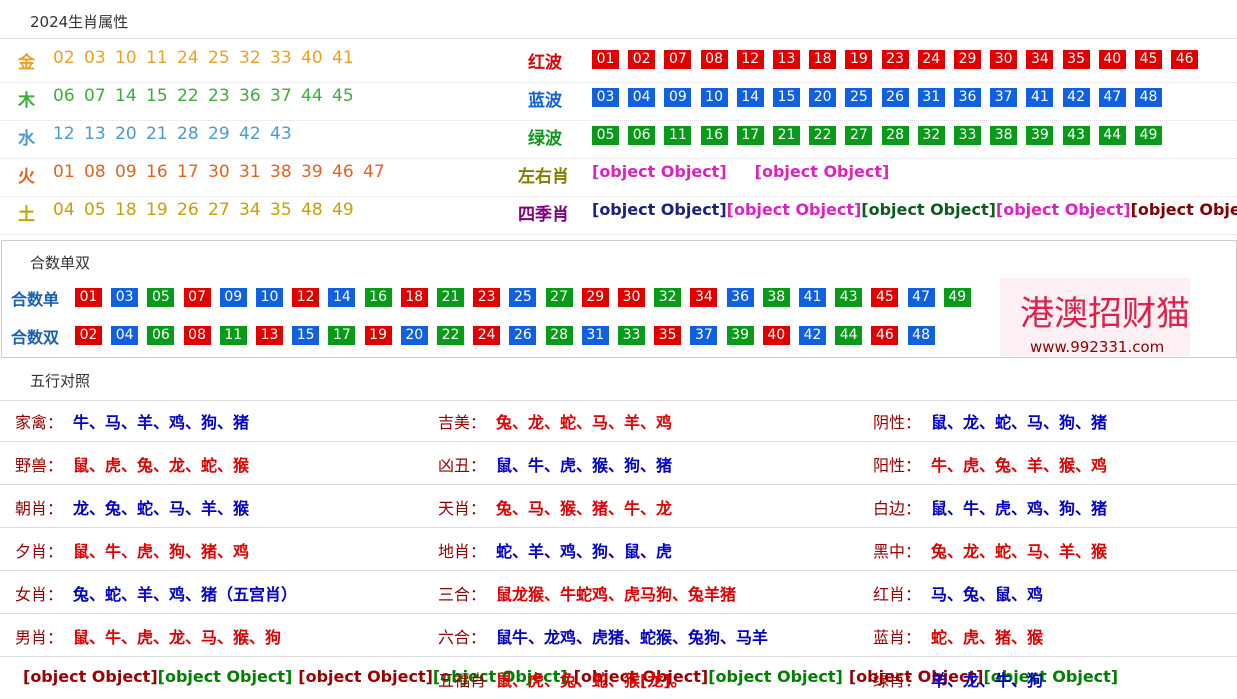  What do you see at coordinates (35, 299) in the screenshot?
I see `row-label: 合数单` at bounding box center [35, 299].